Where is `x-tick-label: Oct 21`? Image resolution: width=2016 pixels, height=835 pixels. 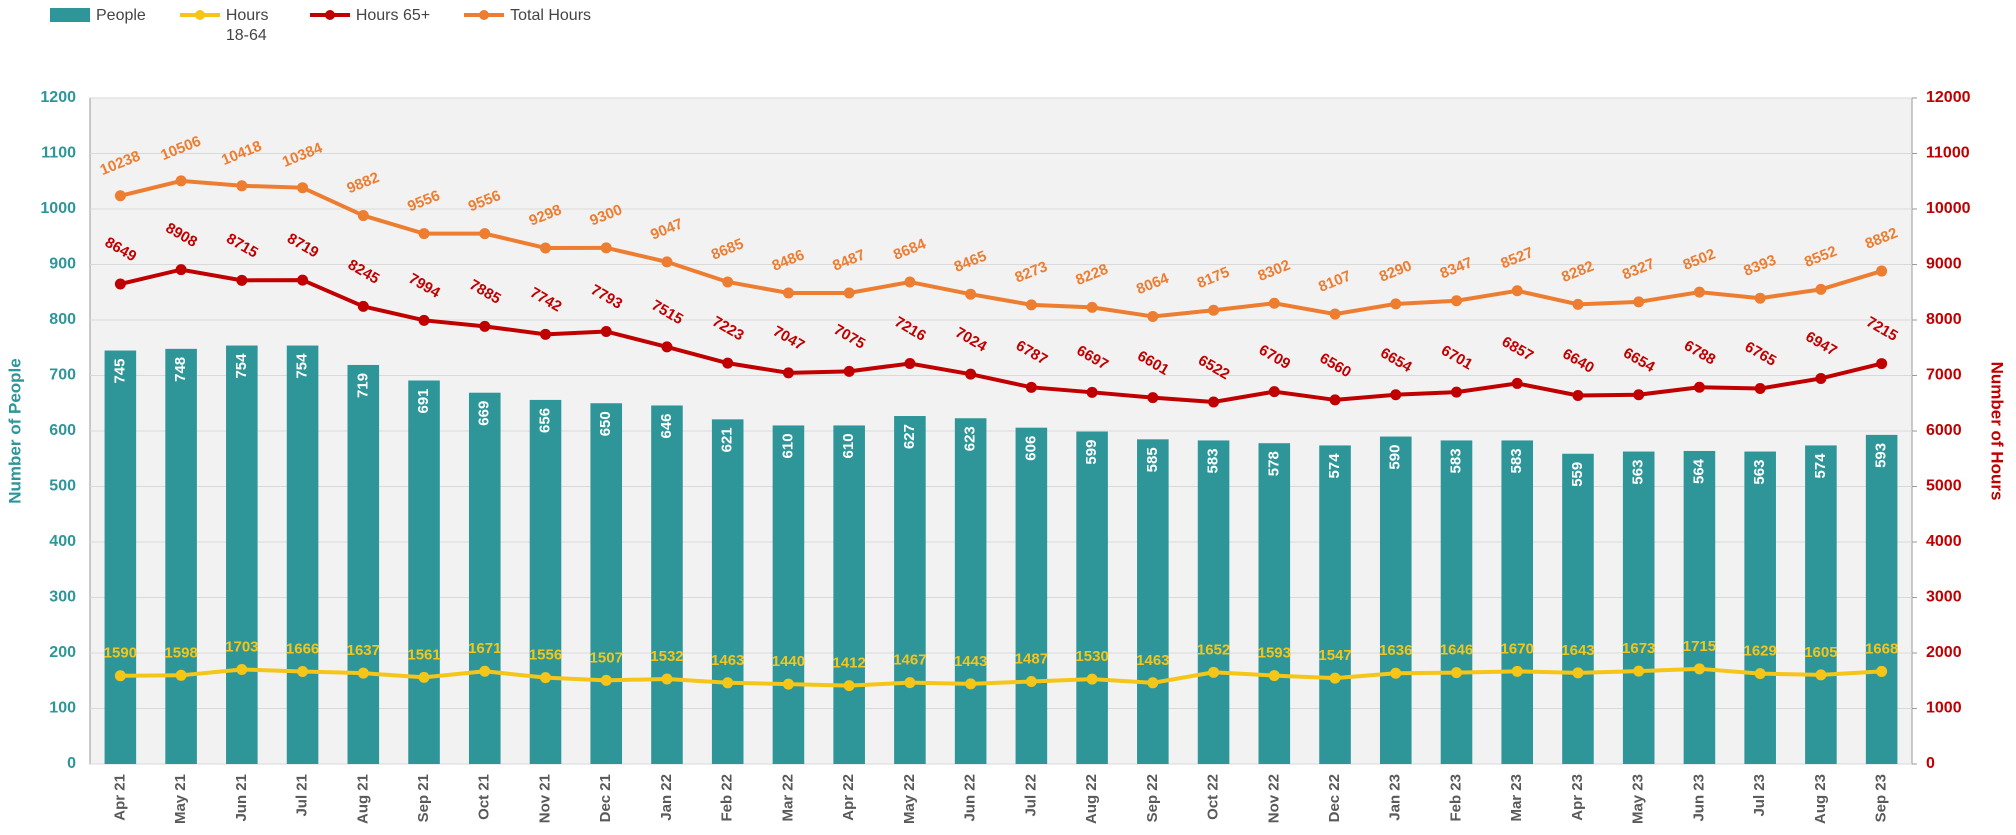 x-tick-label: Oct 21 is located at coordinates (484, 797).